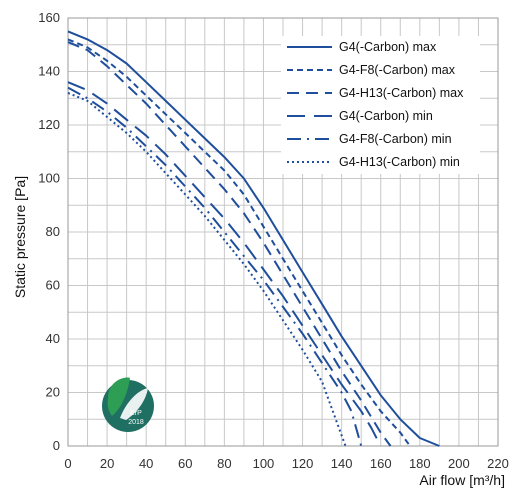 The height and width of the screenshot is (491, 514). What do you see at coordinates (20, 237) in the screenshot?
I see `y-axis-label: Static pressure [Pa]` at bounding box center [20, 237].